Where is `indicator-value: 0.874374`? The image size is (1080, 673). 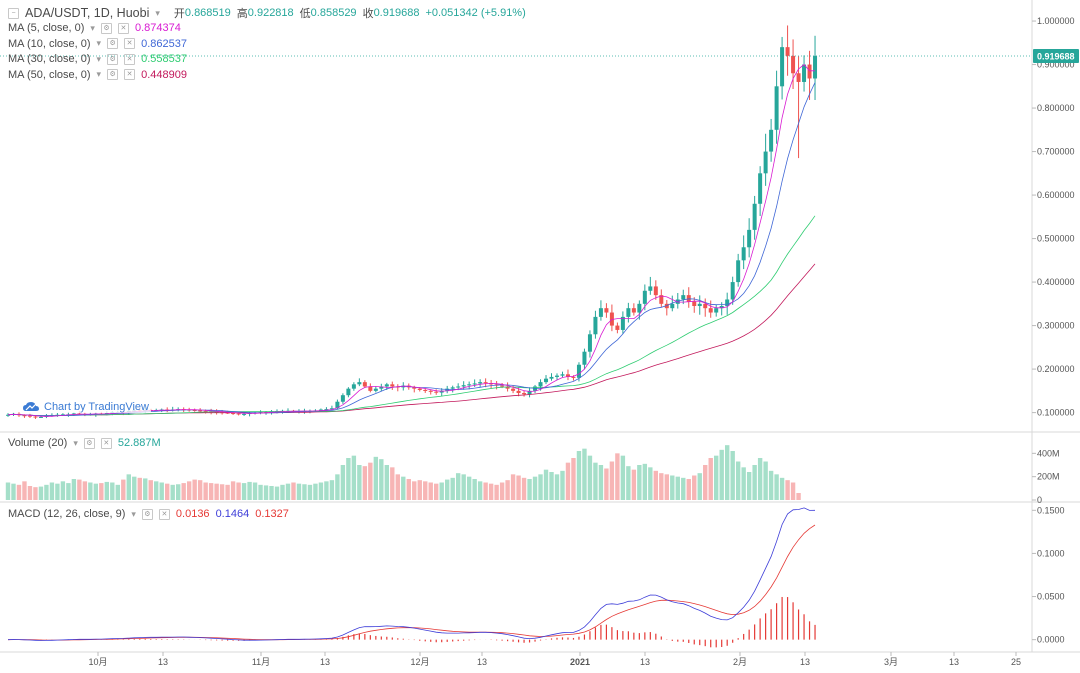 indicator-value: 0.874374 is located at coordinates (157, 28).